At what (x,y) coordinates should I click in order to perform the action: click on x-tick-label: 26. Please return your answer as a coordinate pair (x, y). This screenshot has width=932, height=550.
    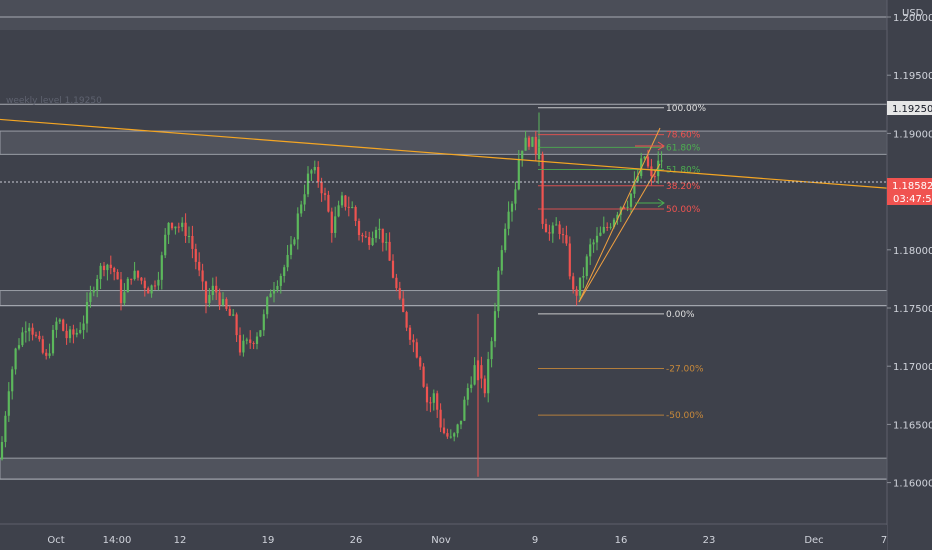
    Looking at the image, I should click on (356, 540).